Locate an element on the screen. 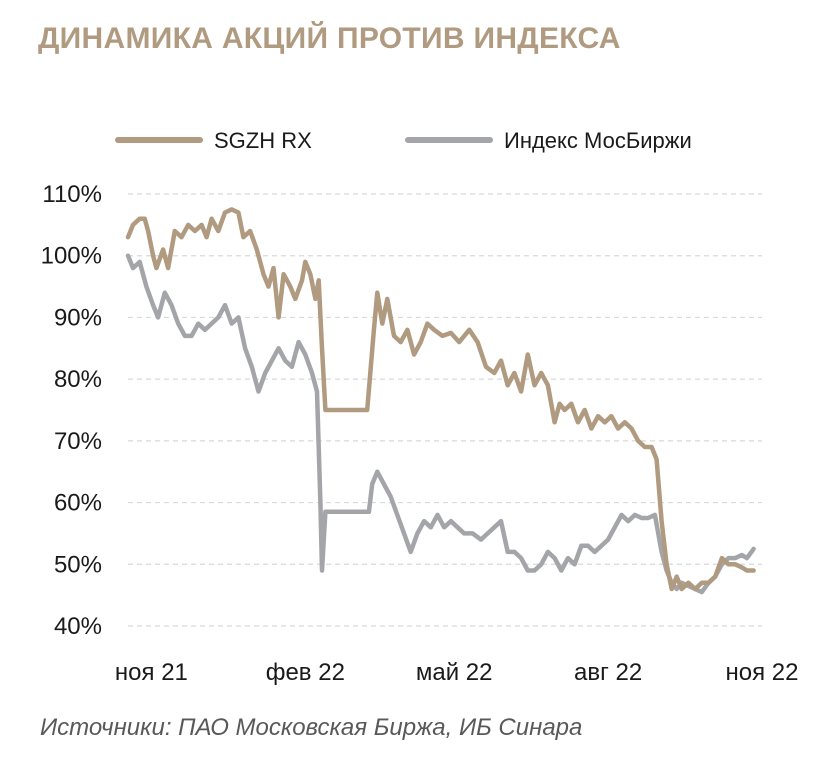  y-tick-label: 110% is located at coordinates (72, 194).